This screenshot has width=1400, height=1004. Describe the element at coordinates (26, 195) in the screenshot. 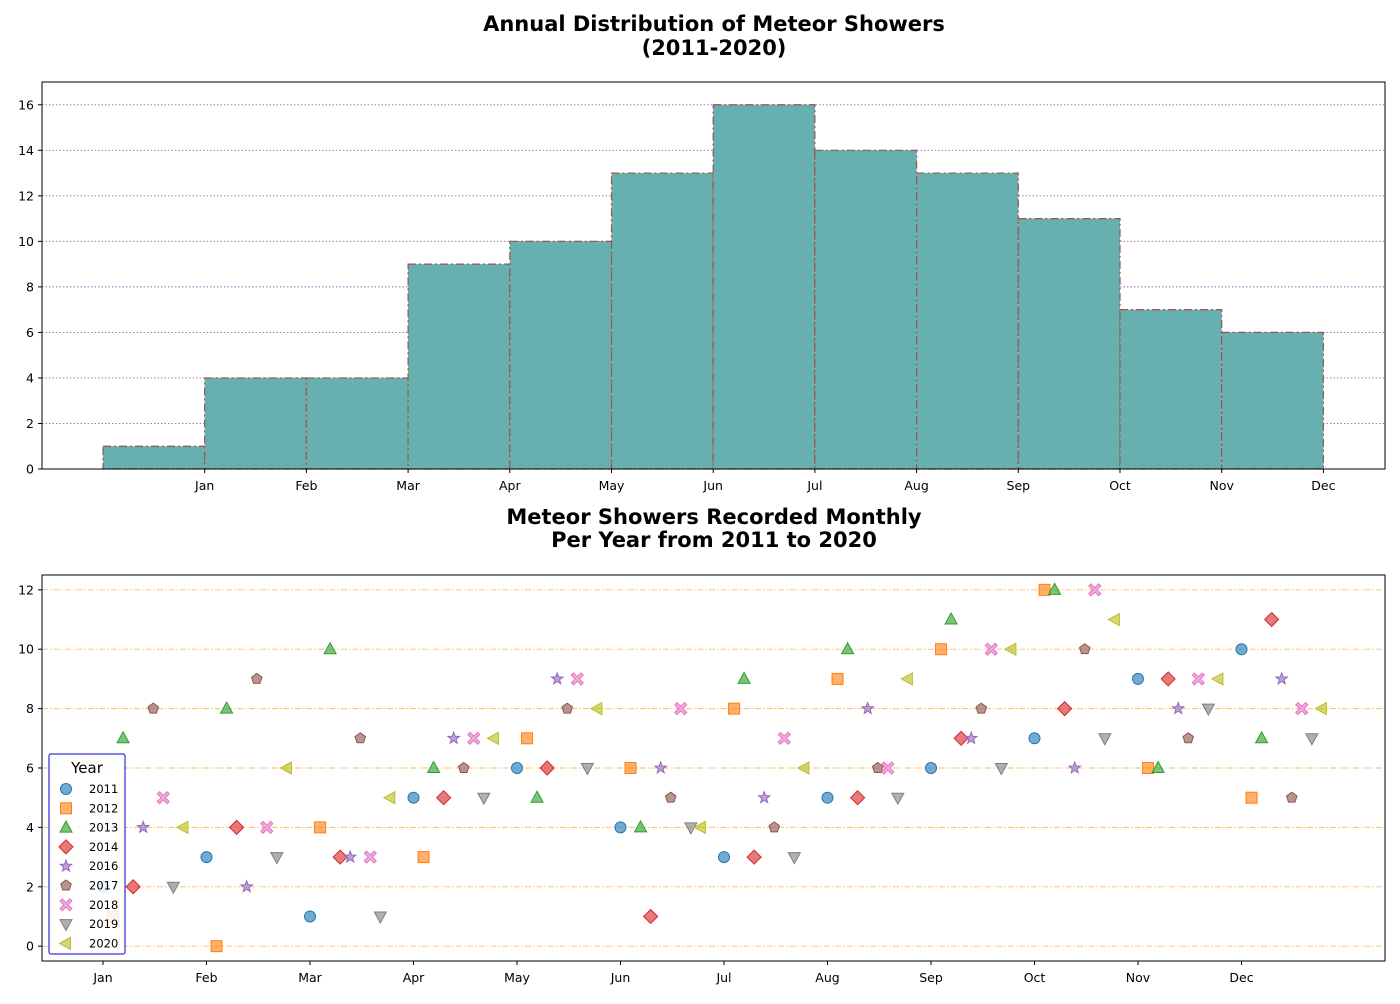

I see `chart-1-y-tick-label: 12` at that location.